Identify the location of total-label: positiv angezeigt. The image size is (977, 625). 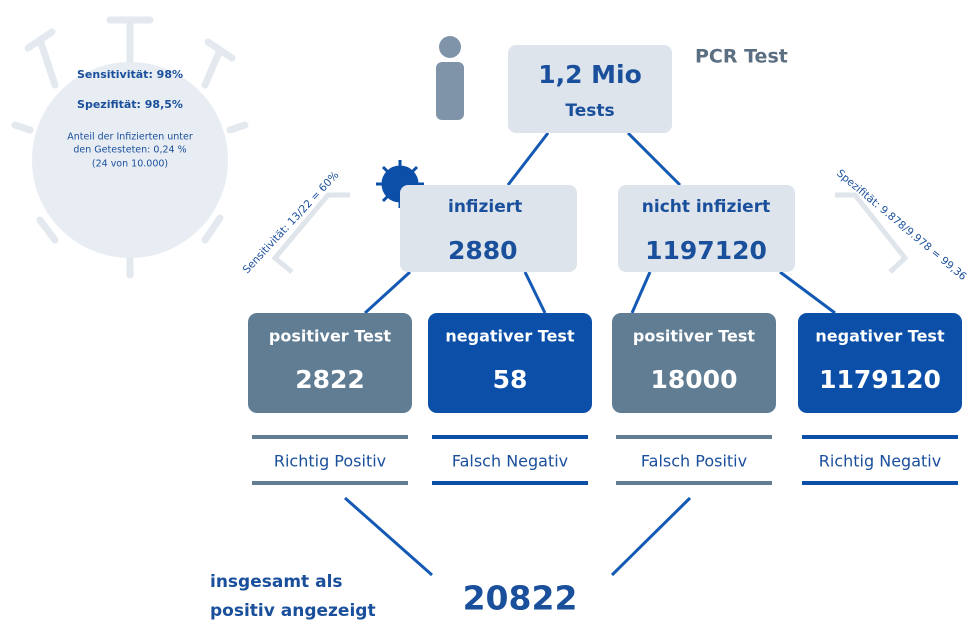
(293, 611).